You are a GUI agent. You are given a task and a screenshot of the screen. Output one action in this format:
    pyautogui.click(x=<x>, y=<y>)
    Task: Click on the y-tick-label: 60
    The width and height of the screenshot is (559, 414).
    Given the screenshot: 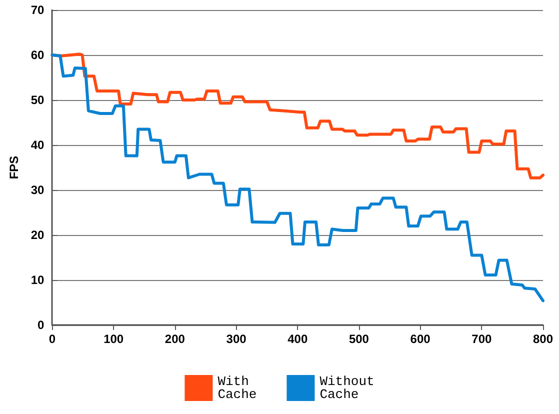 What is the action you would take?
    pyautogui.click(x=37, y=55)
    